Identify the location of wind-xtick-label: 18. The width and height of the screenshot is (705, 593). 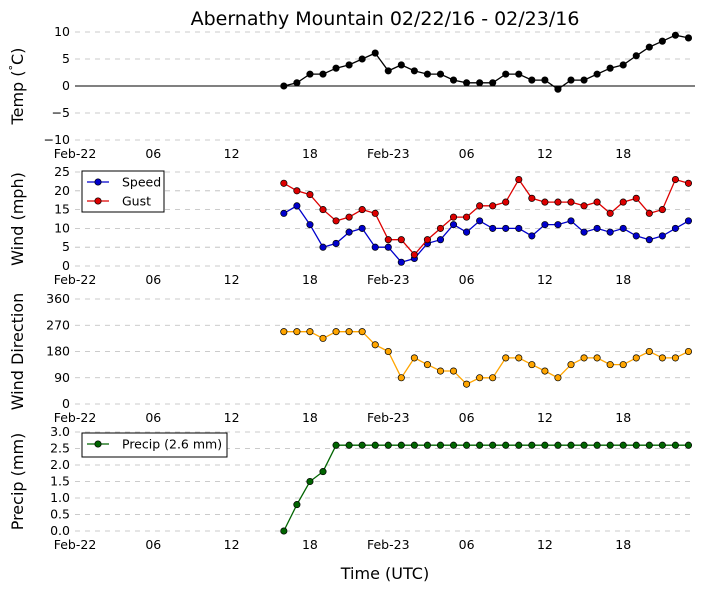
(310, 279).